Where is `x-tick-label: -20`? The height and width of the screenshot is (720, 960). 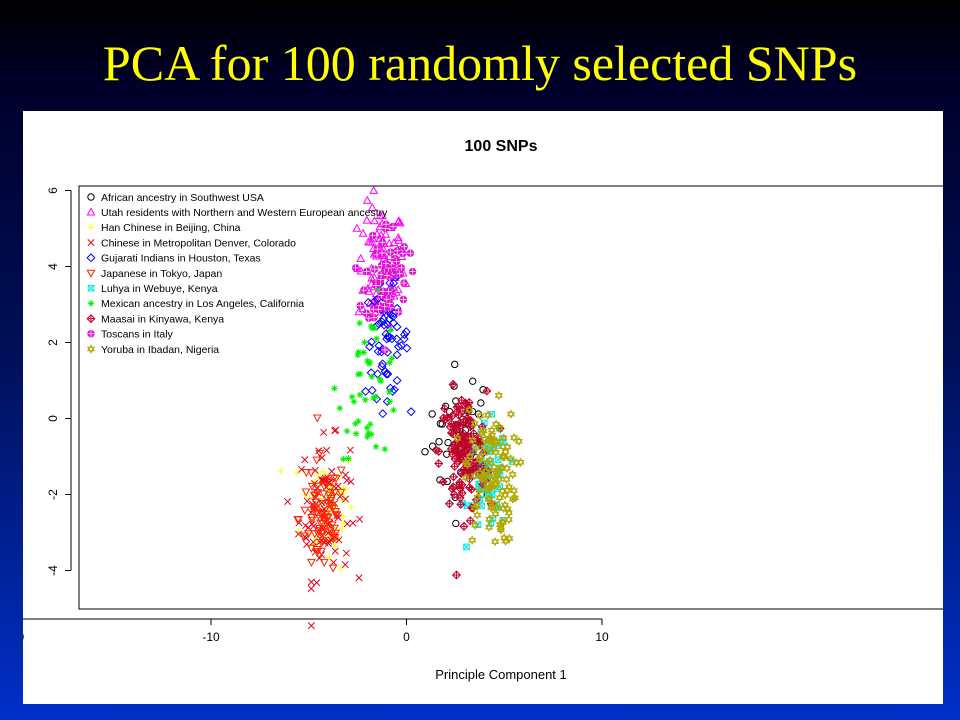
x-tick-label: -20 is located at coordinates (23, 637).